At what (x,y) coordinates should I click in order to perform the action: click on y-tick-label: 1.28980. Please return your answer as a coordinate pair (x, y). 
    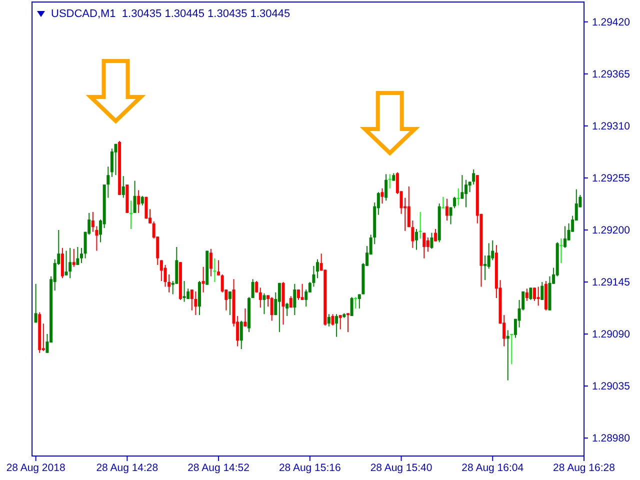
    Looking at the image, I should click on (611, 438).